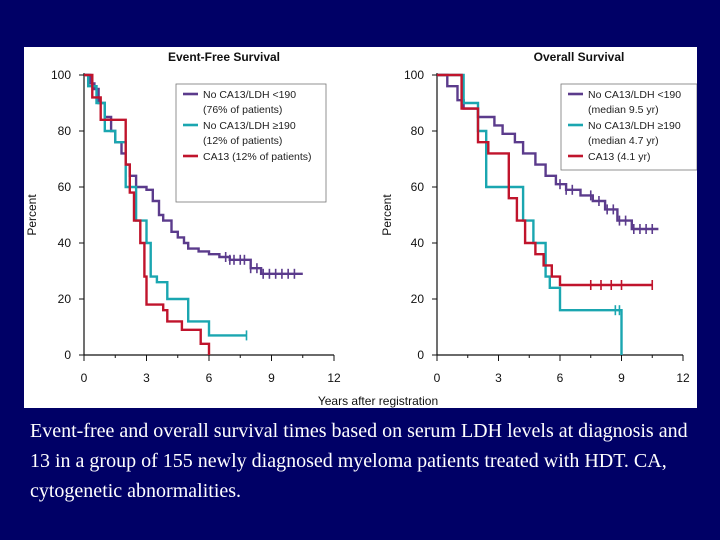  What do you see at coordinates (560, 378) in the screenshot?
I see `os-x-tick-label: 6` at bounding box center [560, 378].